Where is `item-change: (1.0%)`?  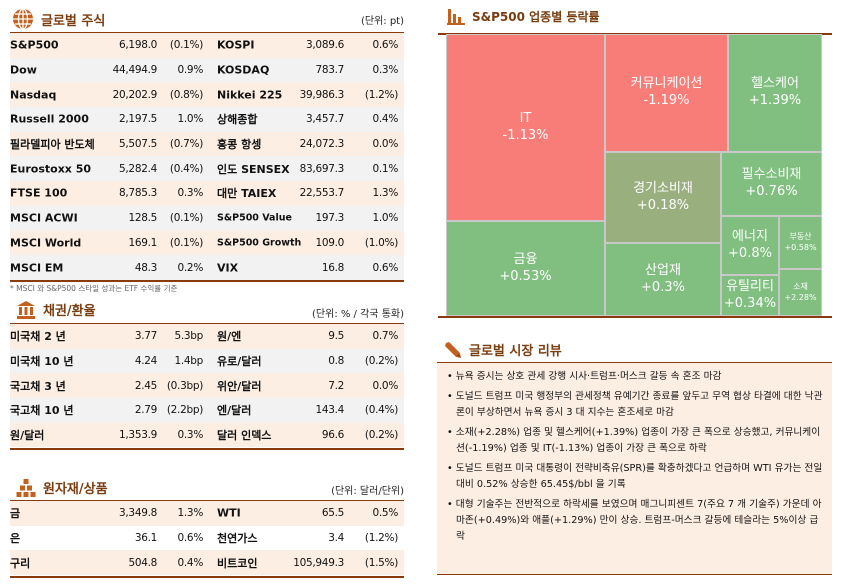 item-change: (1.0%) is located at coordinates (381, 242).